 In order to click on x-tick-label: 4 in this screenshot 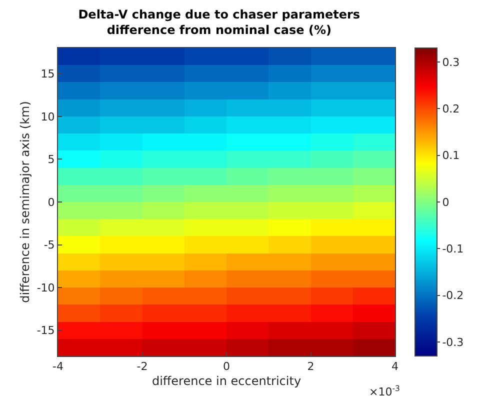, I will do `click(395, 367)`.